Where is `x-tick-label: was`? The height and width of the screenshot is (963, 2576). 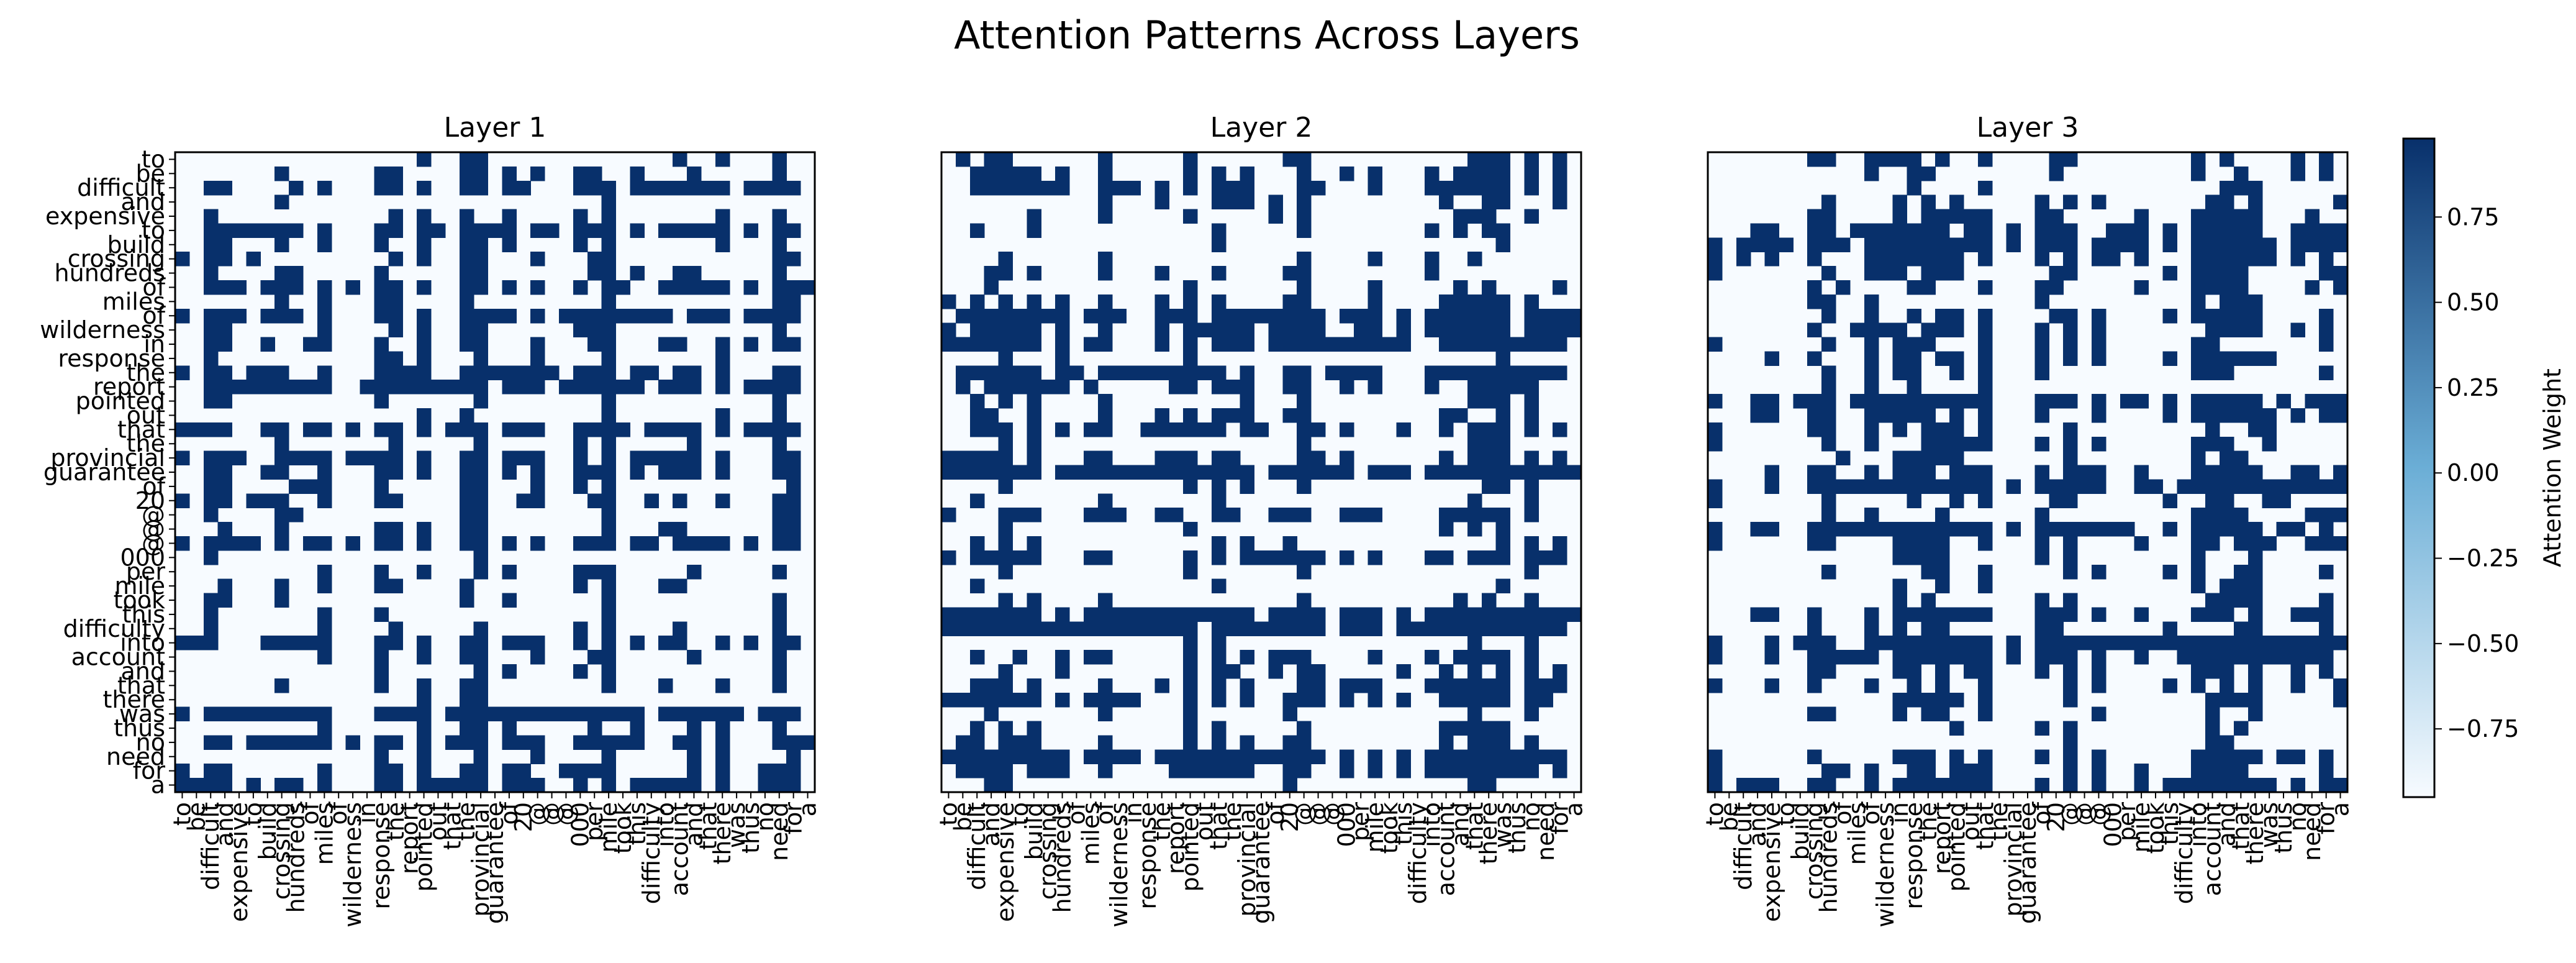
x-tick-label: was is located at coordinates (2269, 825).